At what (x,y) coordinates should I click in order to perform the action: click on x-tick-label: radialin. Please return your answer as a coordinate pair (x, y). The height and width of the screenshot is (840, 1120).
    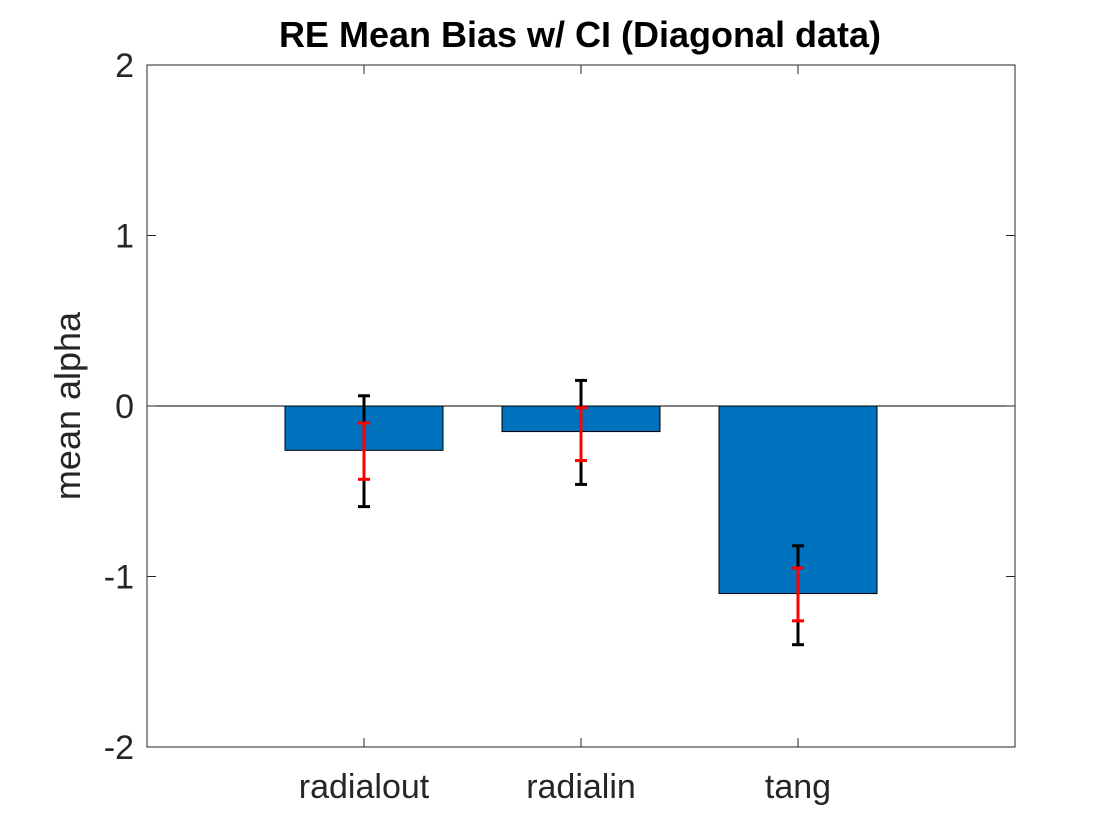
    Looking at the image, I should click on (581, 787).